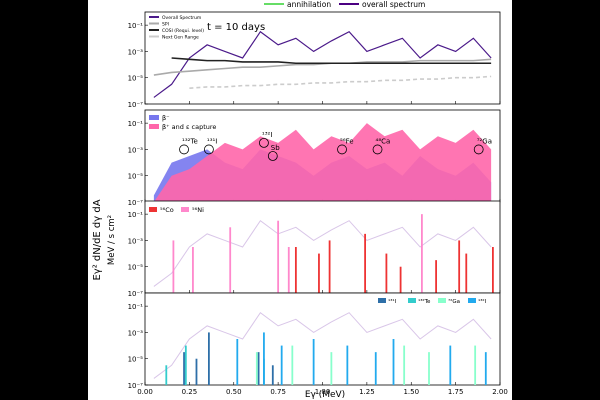  I want to click on x-tick-label: 0.00, so click(145, 392).